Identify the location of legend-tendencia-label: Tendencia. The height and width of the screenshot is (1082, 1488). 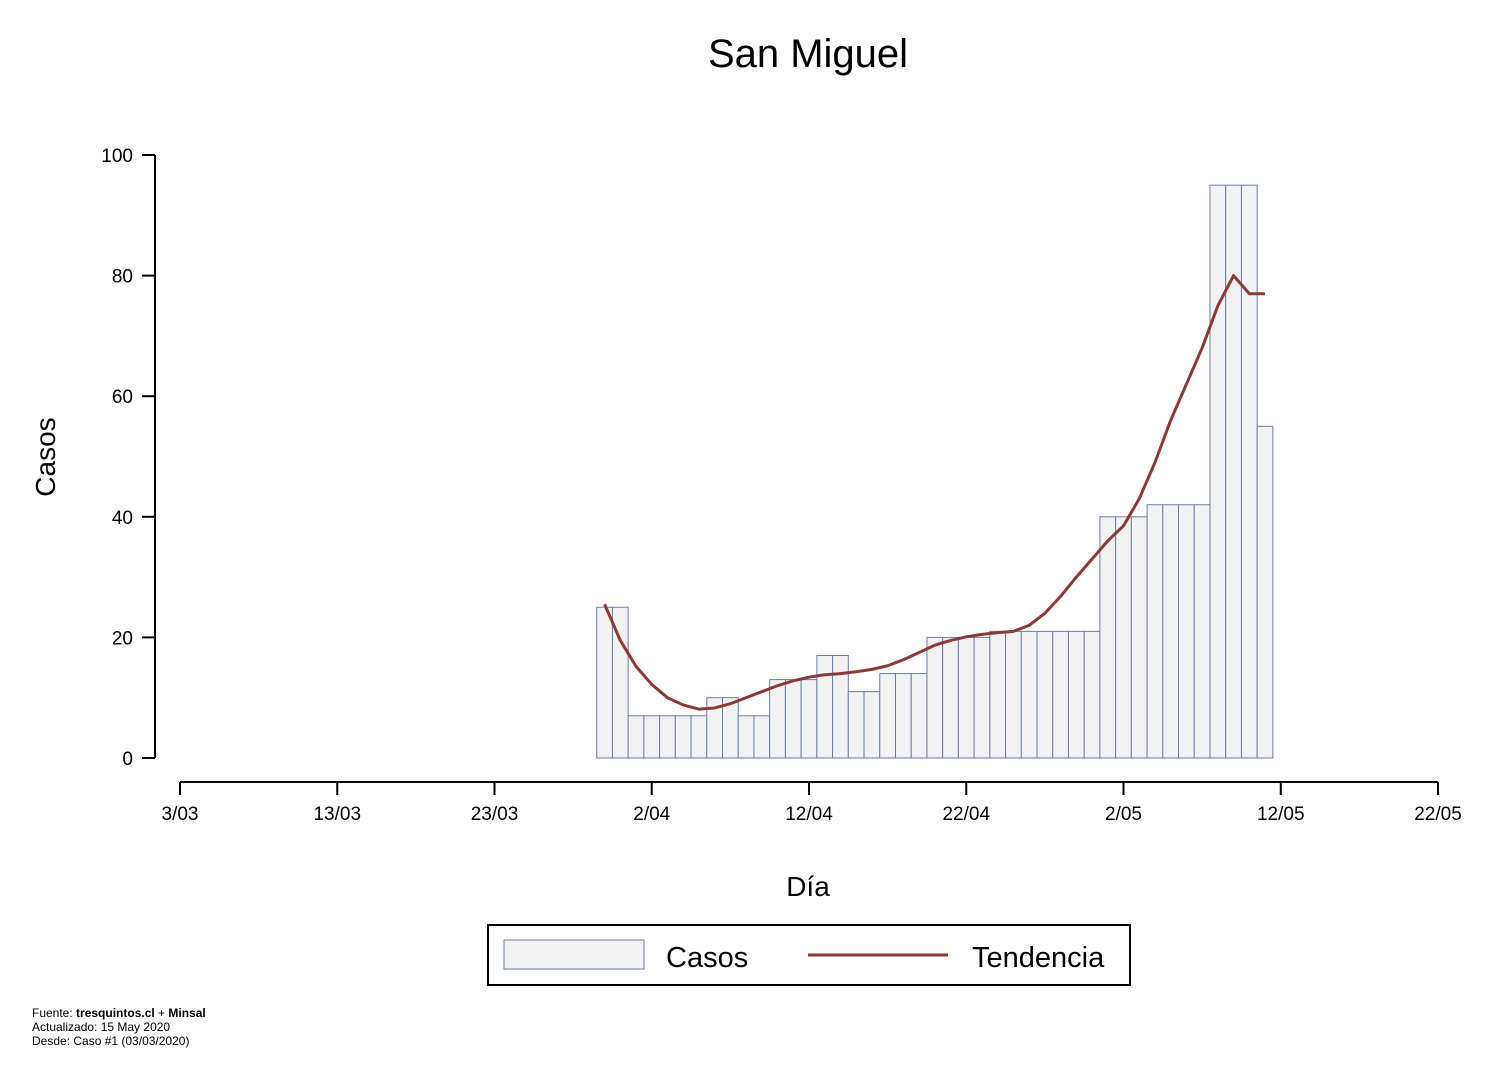
(1038, 958).